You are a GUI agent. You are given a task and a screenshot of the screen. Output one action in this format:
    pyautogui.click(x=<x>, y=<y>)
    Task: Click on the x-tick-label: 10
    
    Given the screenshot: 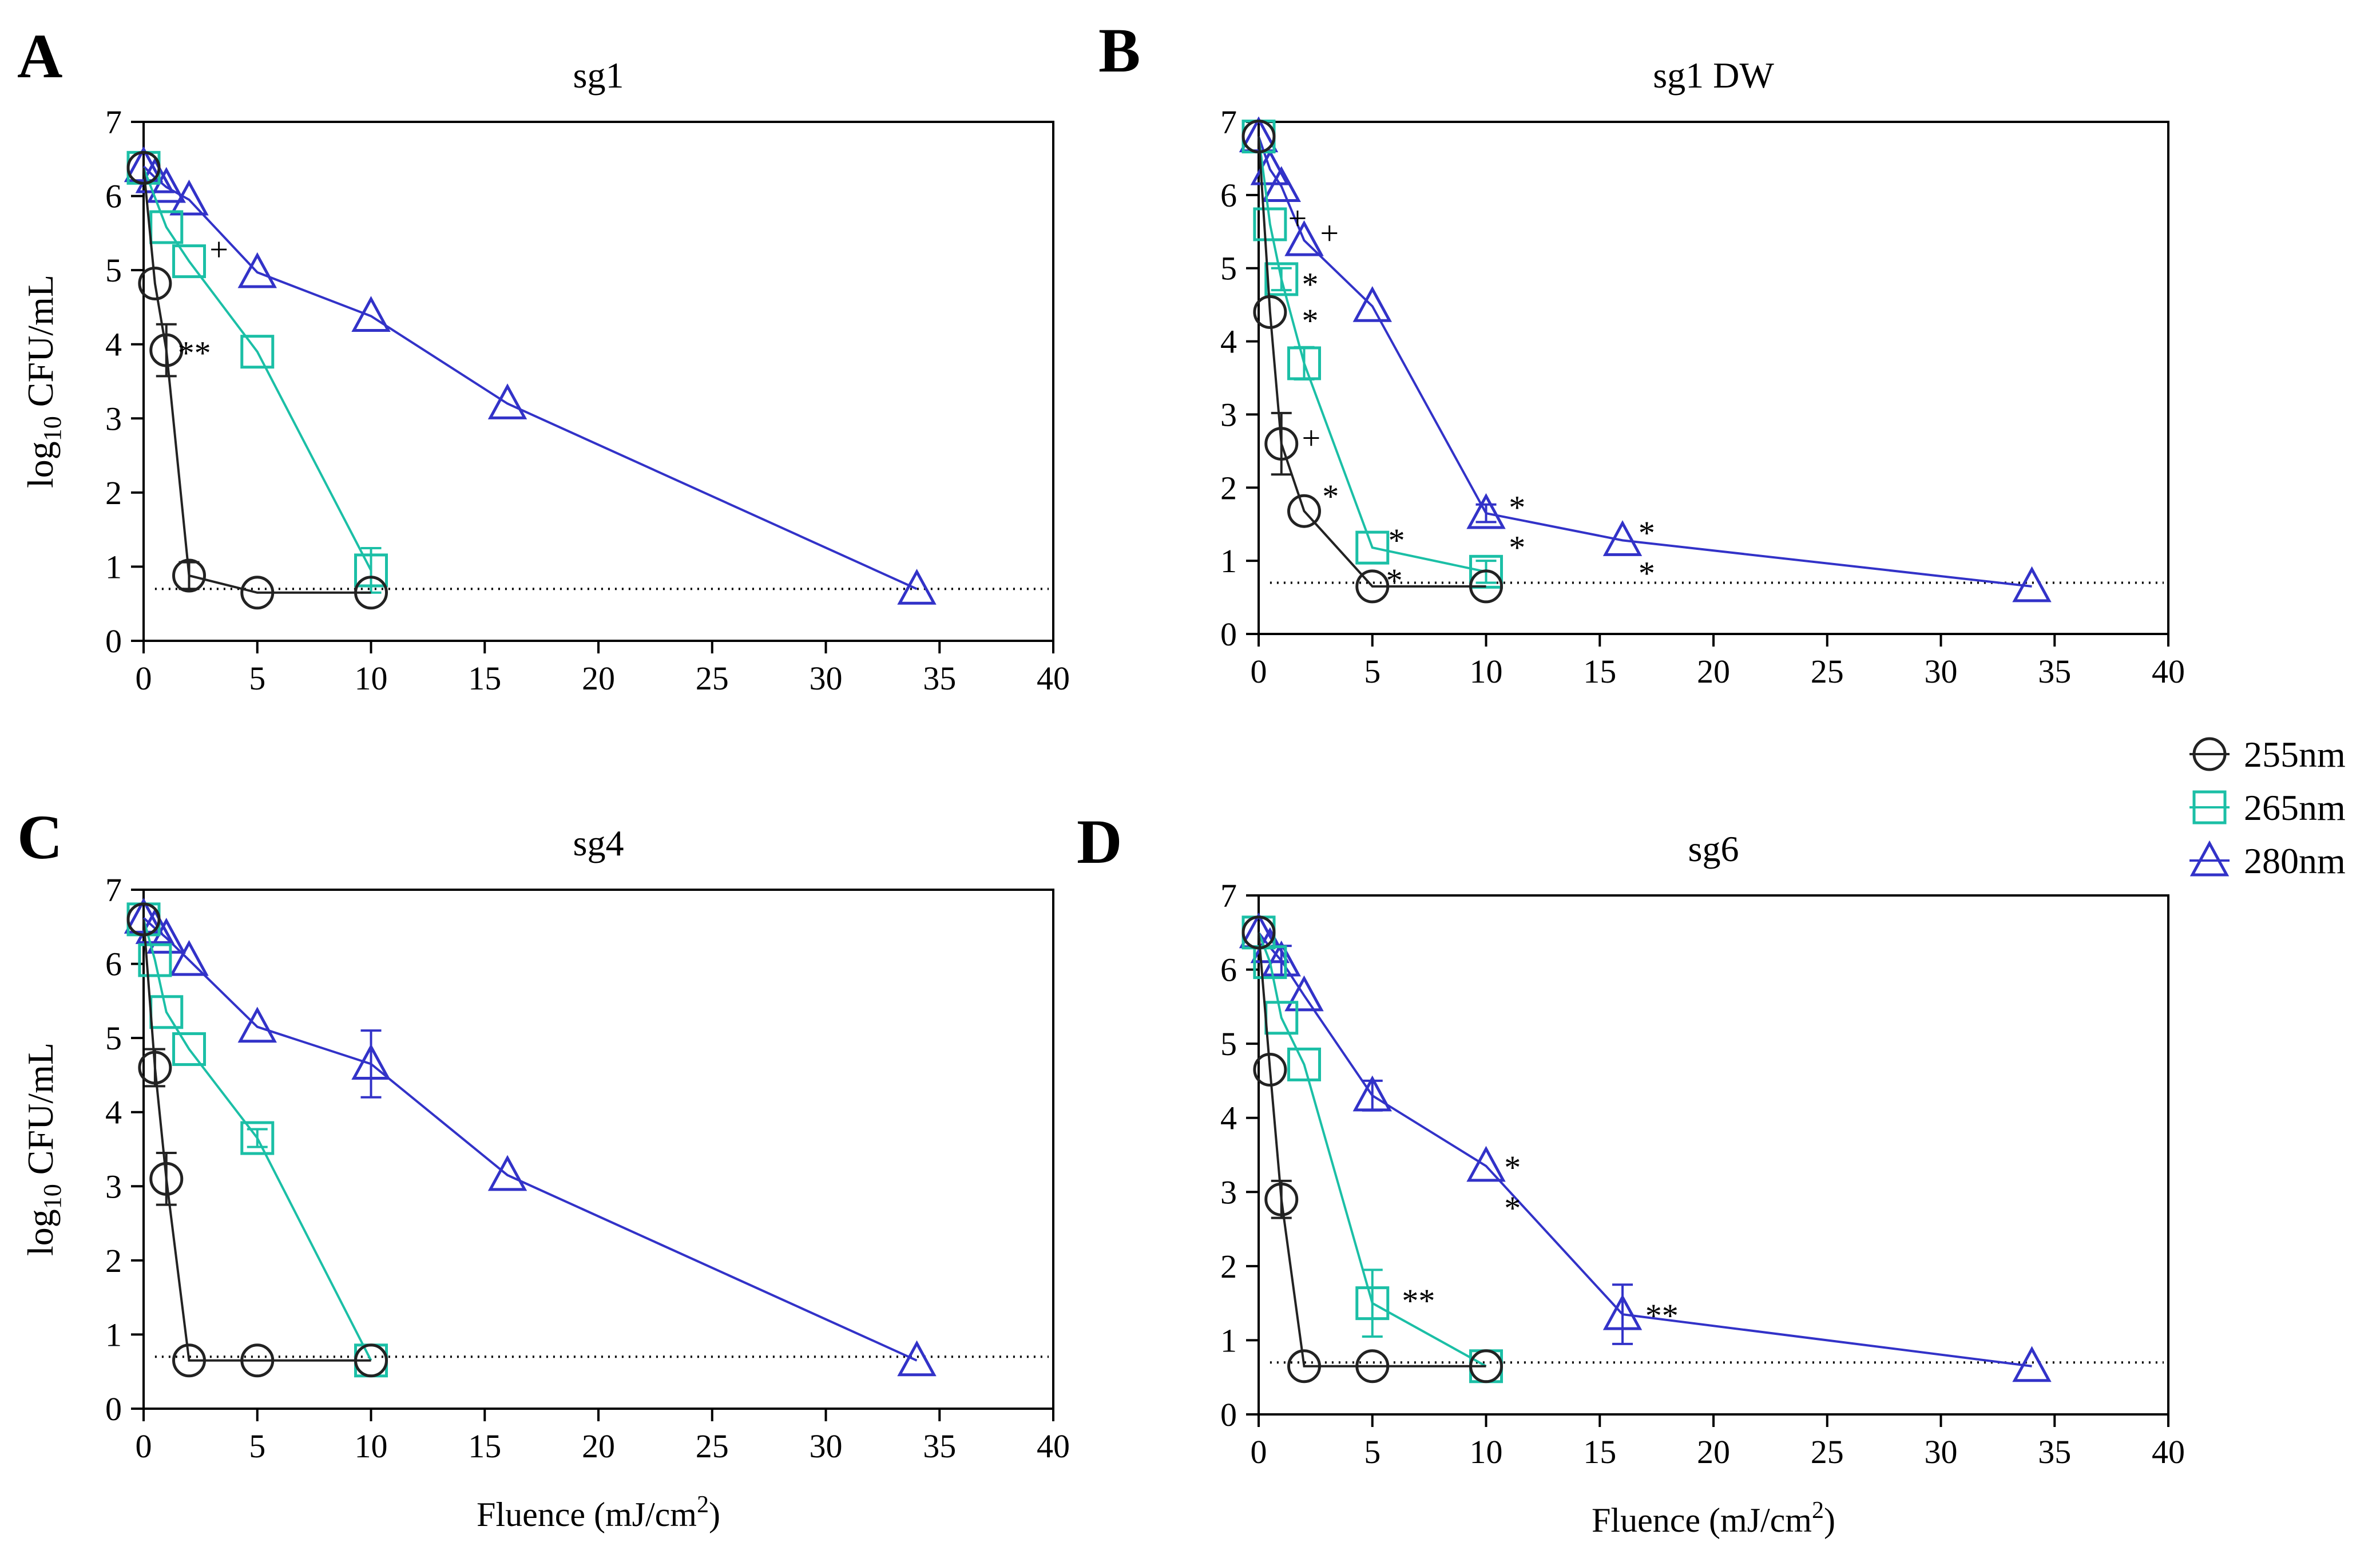 What is the action you would take?
    pyautogui.click(x=1486, y=1451)
    